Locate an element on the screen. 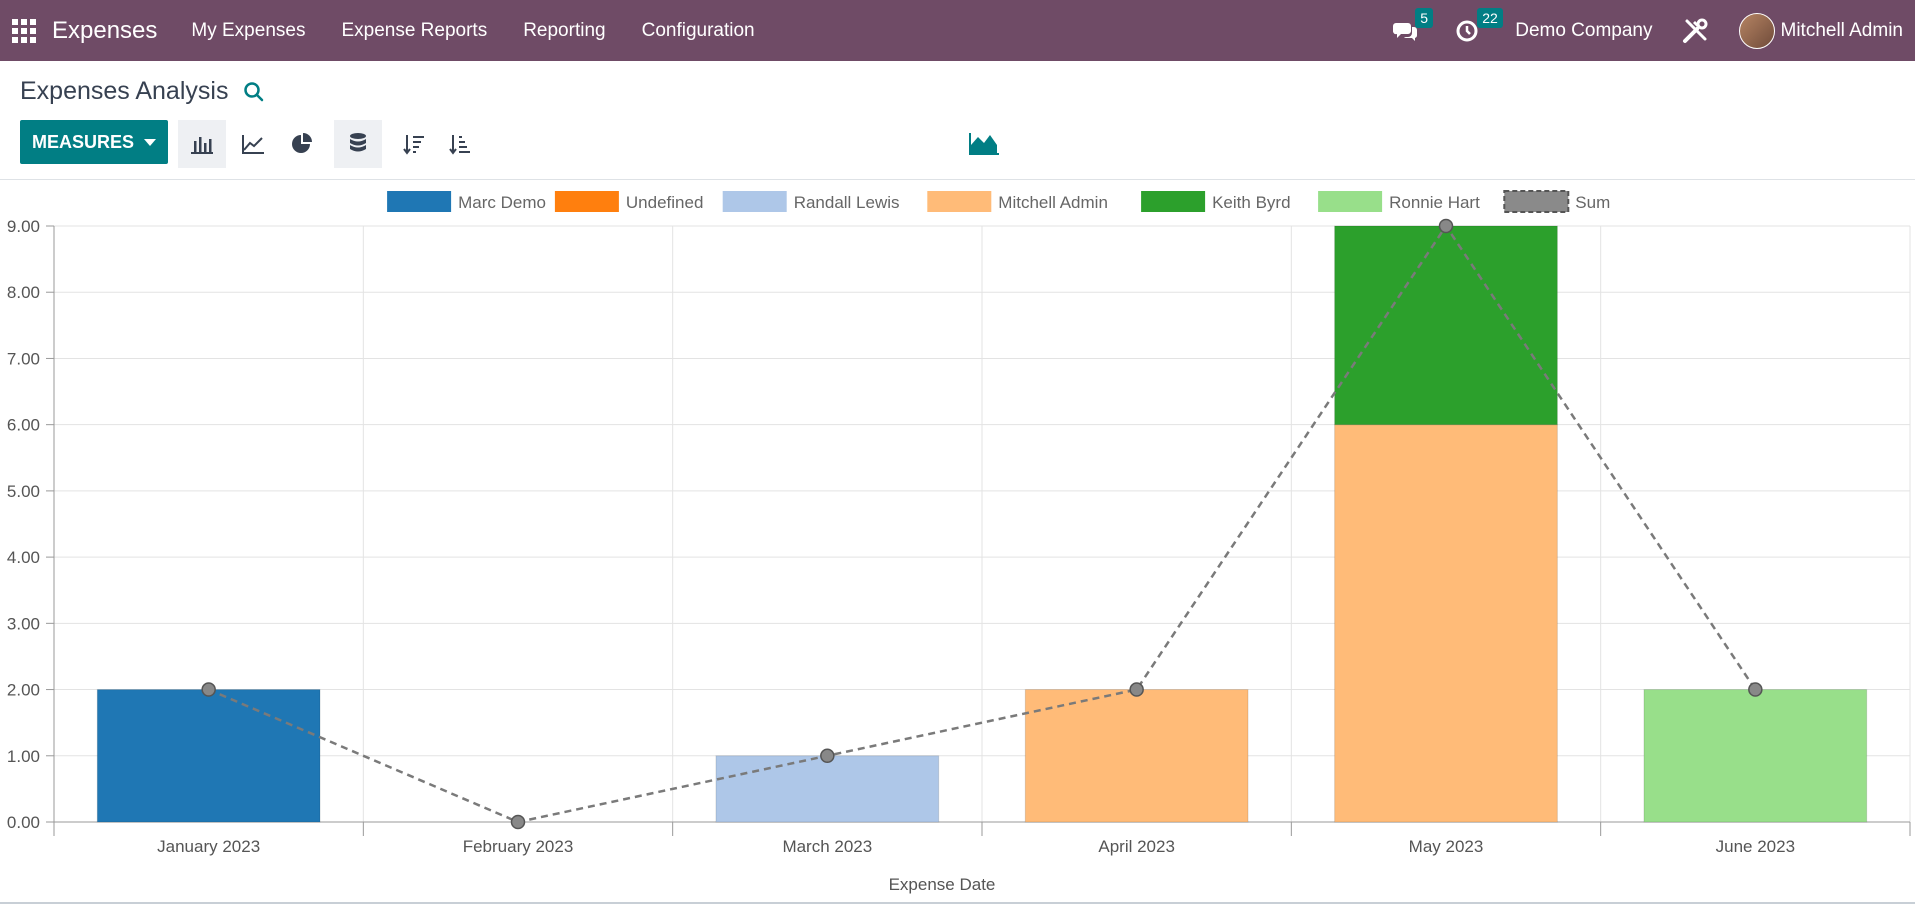 The width and height of the screenshot is (1915, 904). database-icon is located at coordinates (358, 142).